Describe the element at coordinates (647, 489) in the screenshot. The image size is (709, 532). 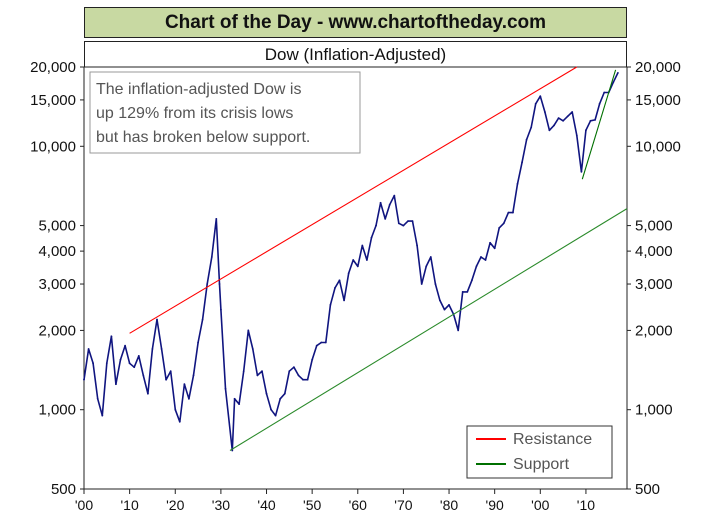
I see `y-tick-label-right: 500` at that location.